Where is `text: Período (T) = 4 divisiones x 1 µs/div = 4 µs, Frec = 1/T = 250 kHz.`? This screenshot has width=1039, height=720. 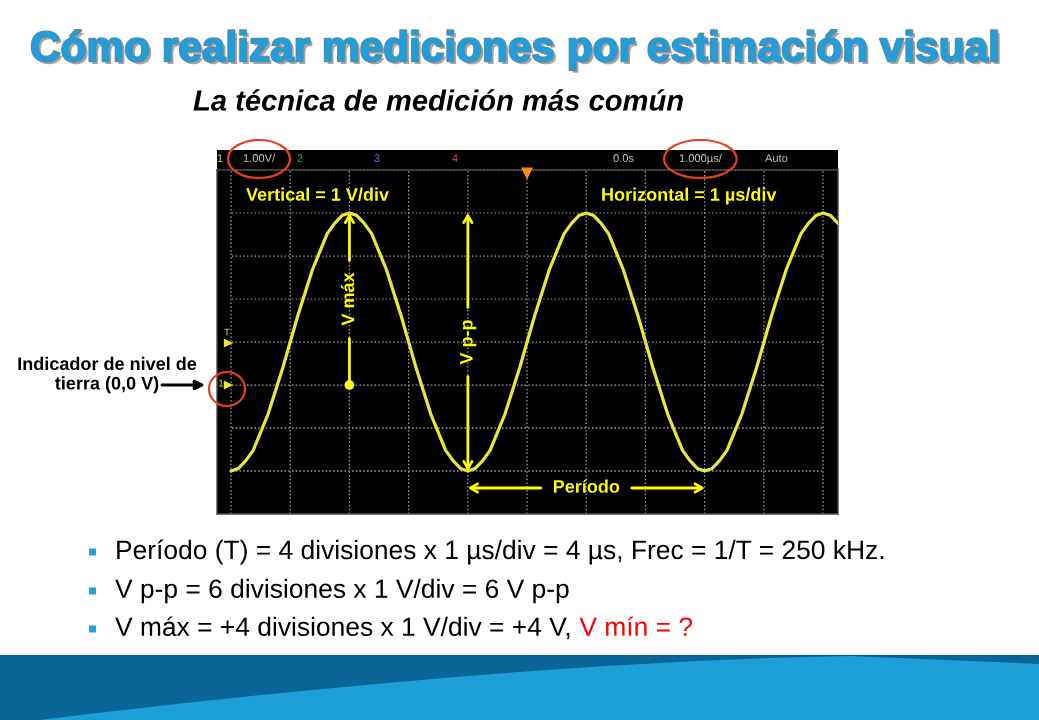
text: Período (T) = 4 divisiones x 1 µs/div = 4 µs, Frec = 1/T = 250 kHz. is located at coordinates (500, 552).